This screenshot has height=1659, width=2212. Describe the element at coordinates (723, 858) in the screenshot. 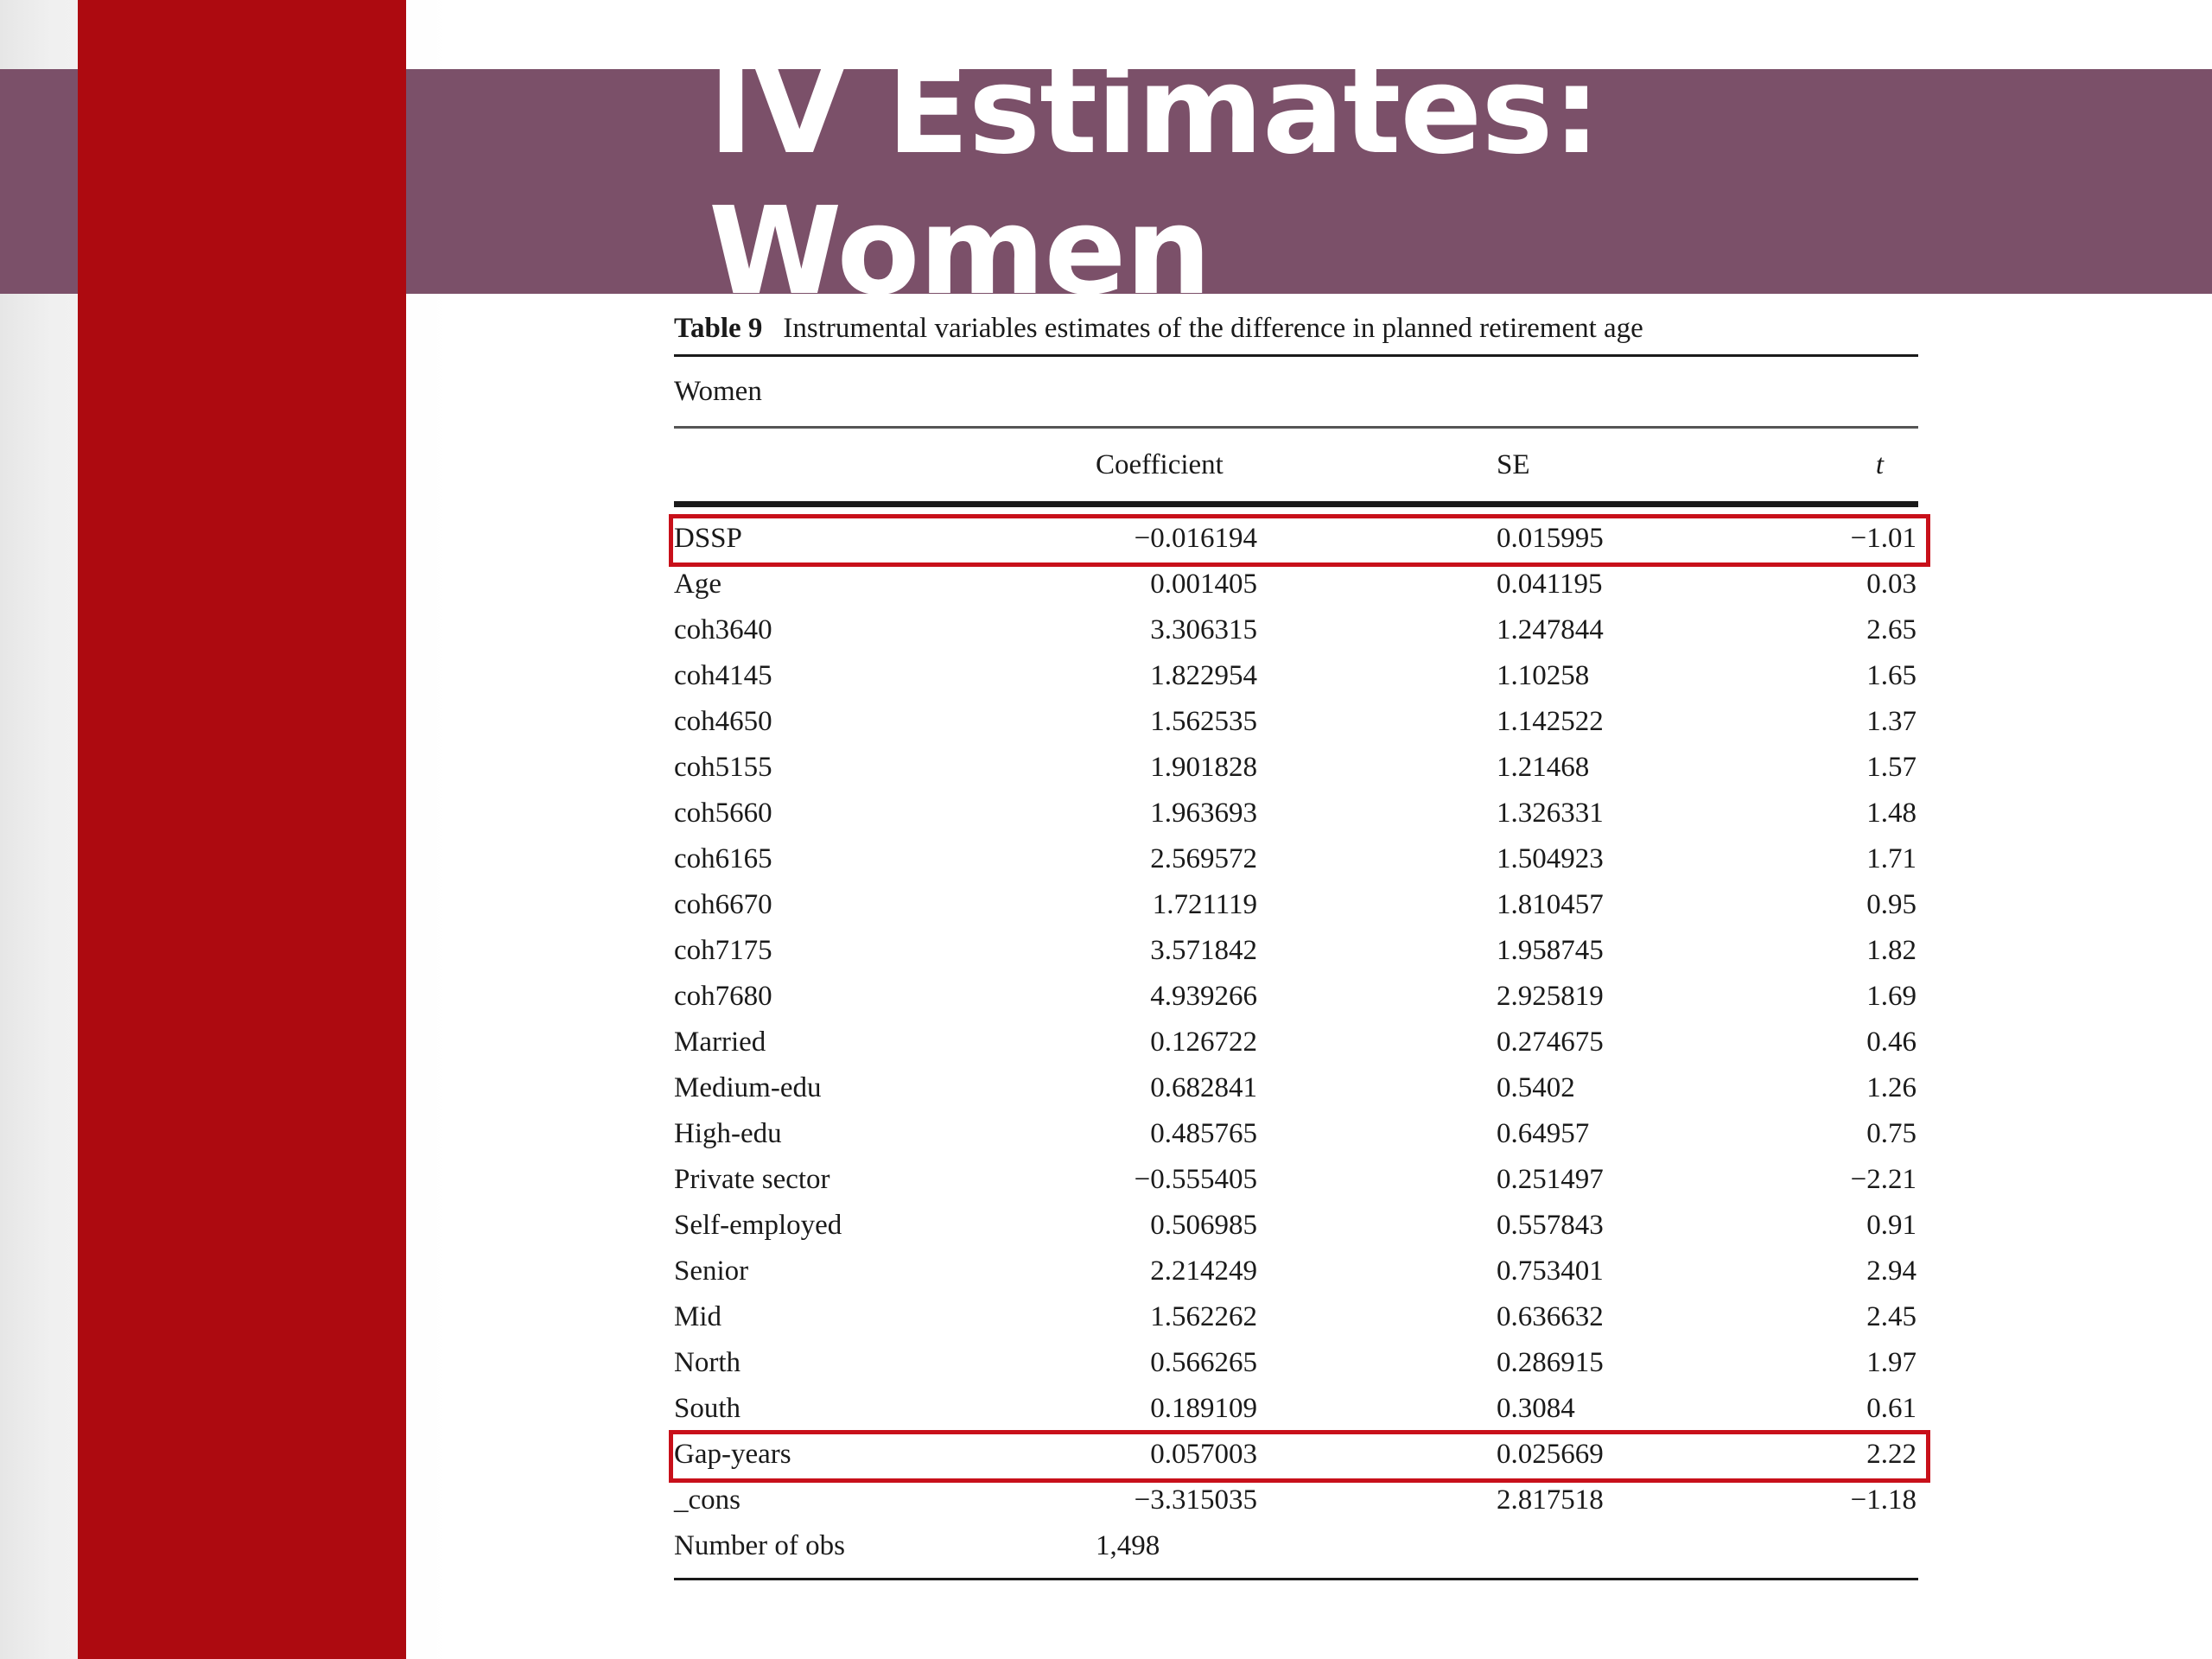

I see `cell-variable: coh6165` at that location.